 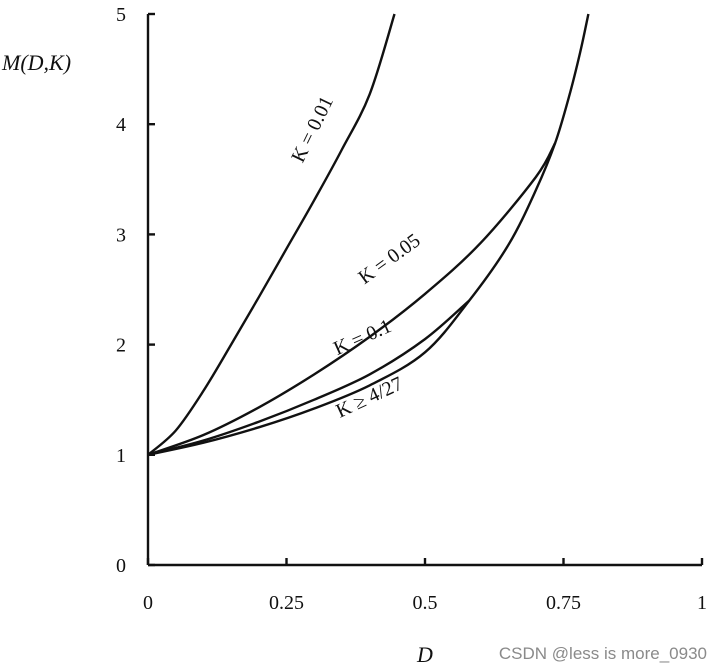 I want to click on curve-label-k-0-05: K = 0.05, so click(x=389, y=258).